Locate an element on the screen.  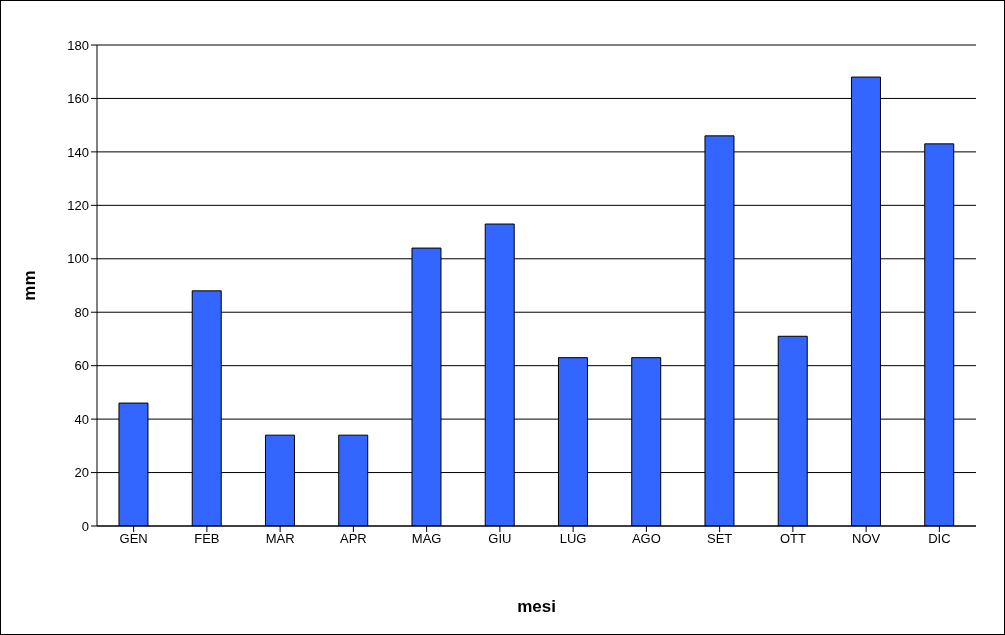
y-tick-label: 80 is located at coordinates (81, 312).